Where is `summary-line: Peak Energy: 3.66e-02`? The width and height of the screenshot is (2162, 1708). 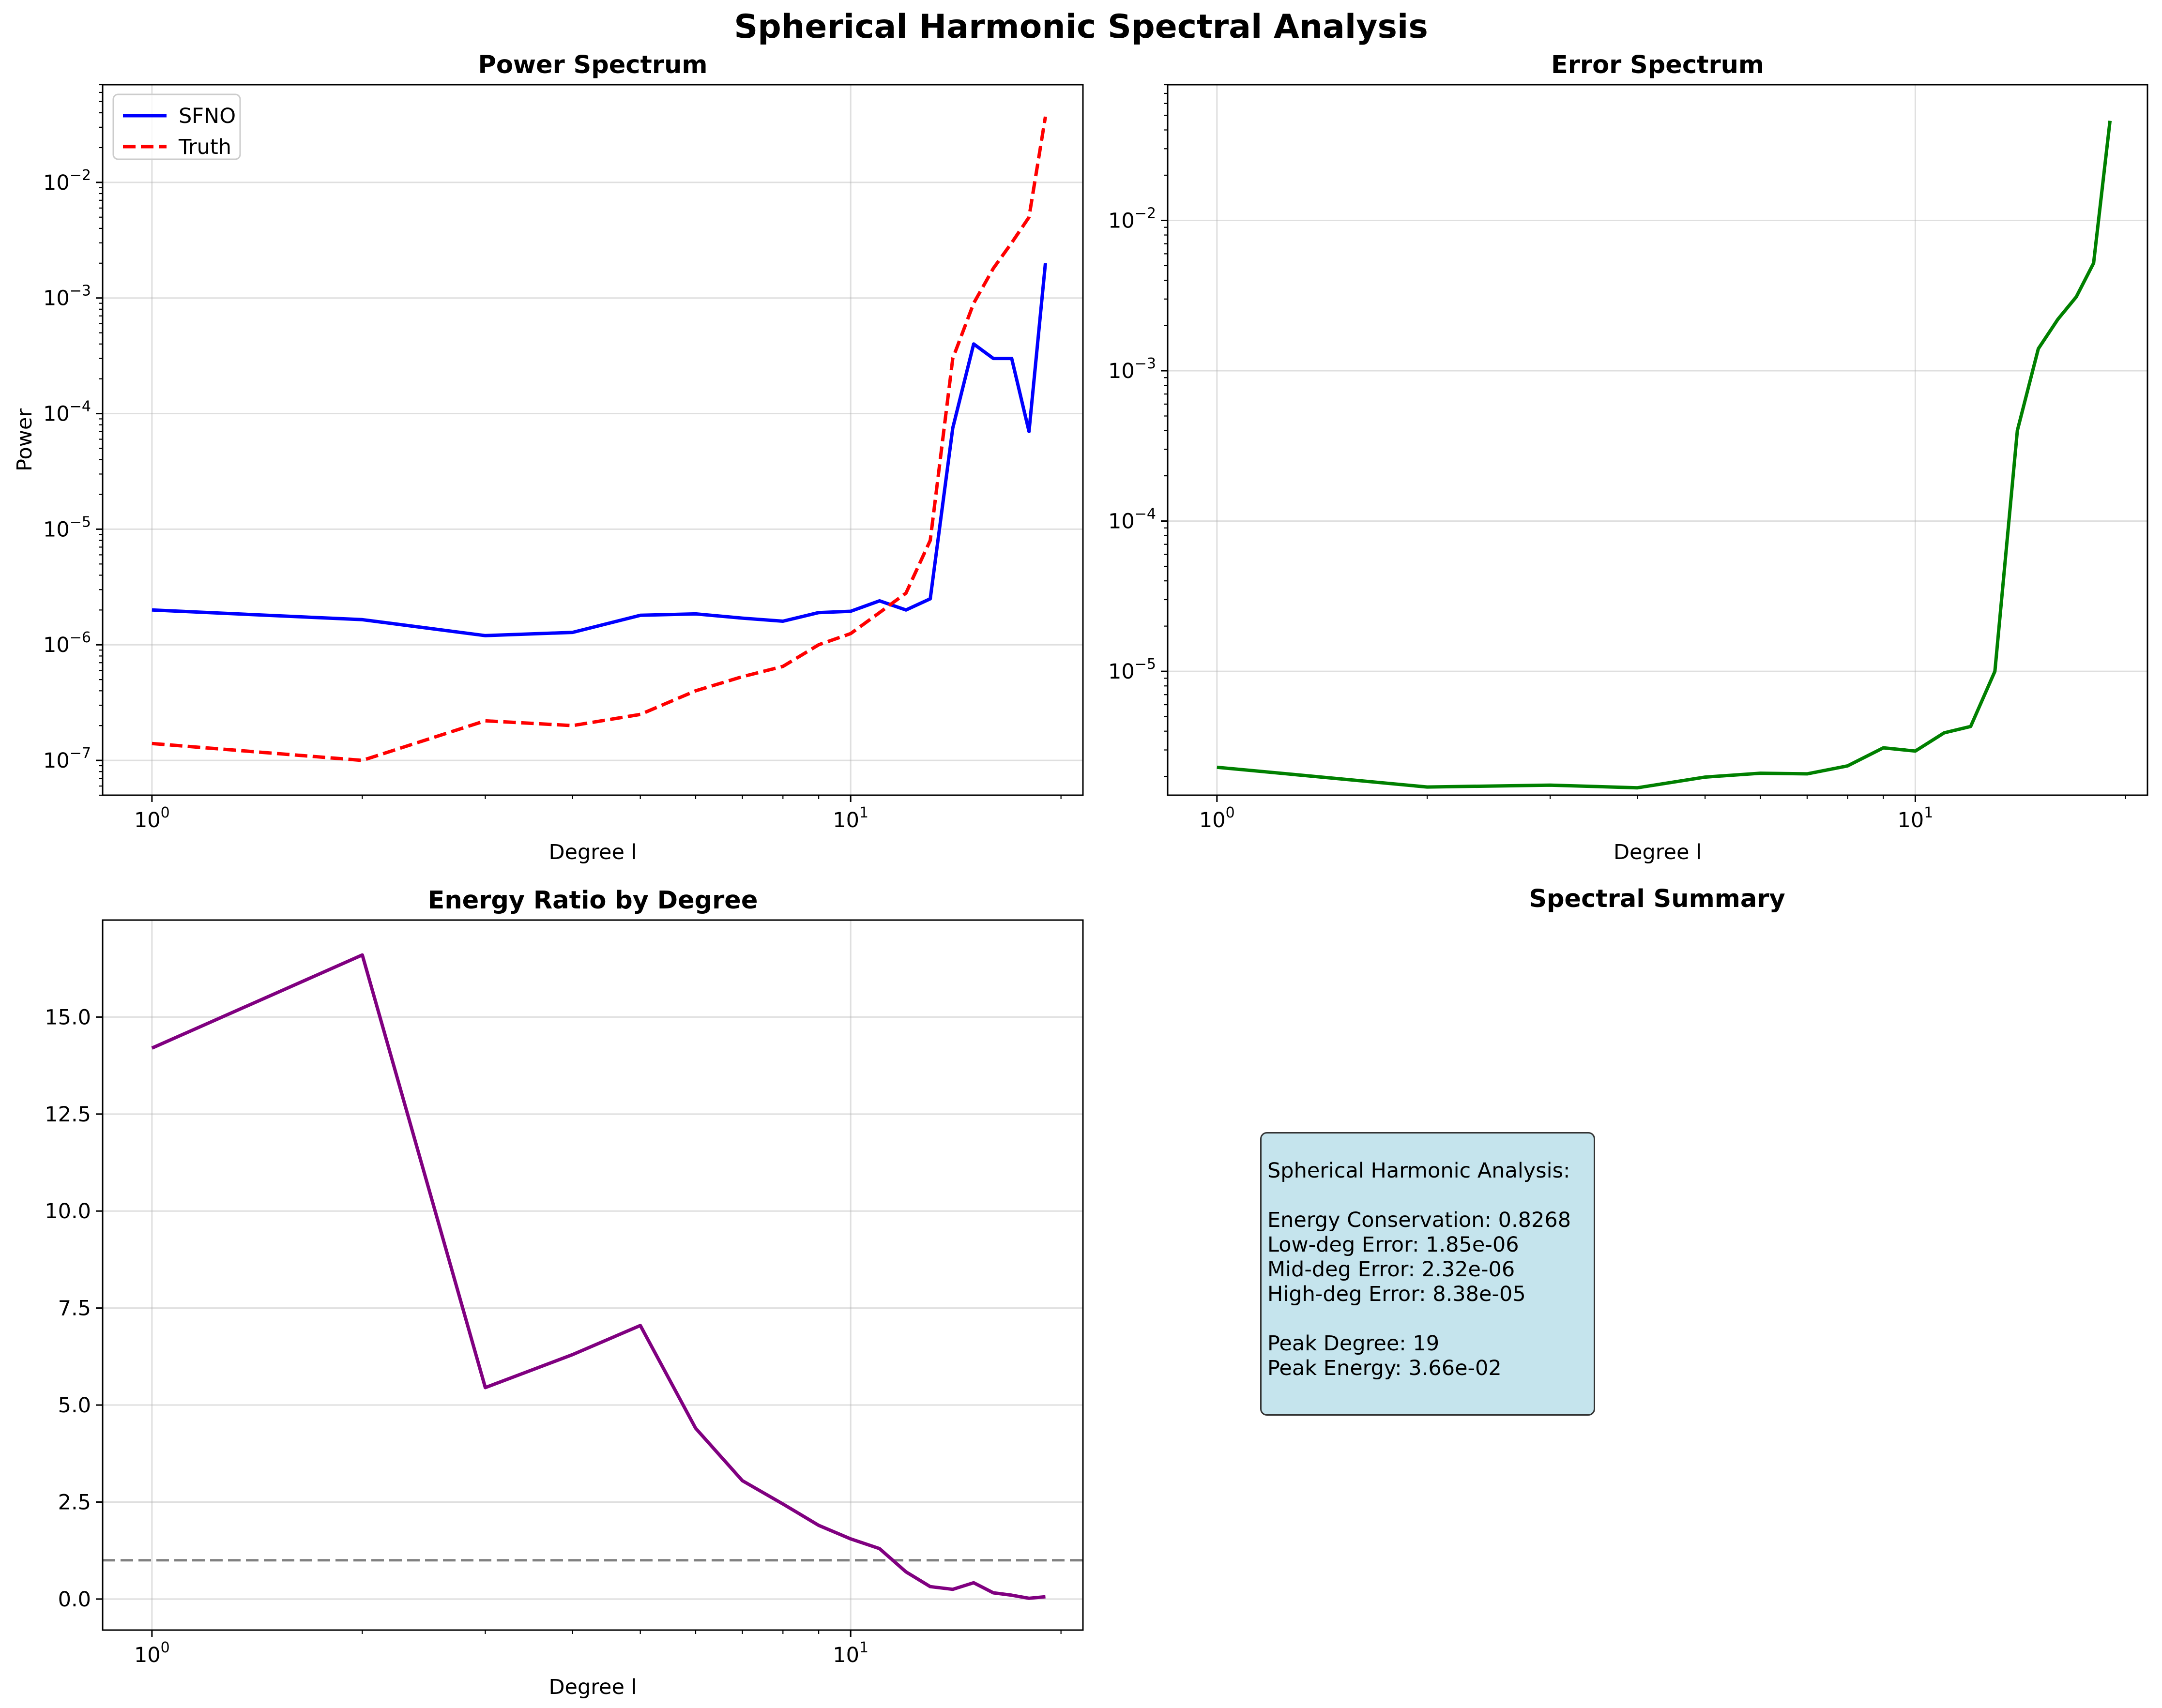
summary-line: Peak Energy: 3.66e-02 is located at coordinates (1384, 1368).